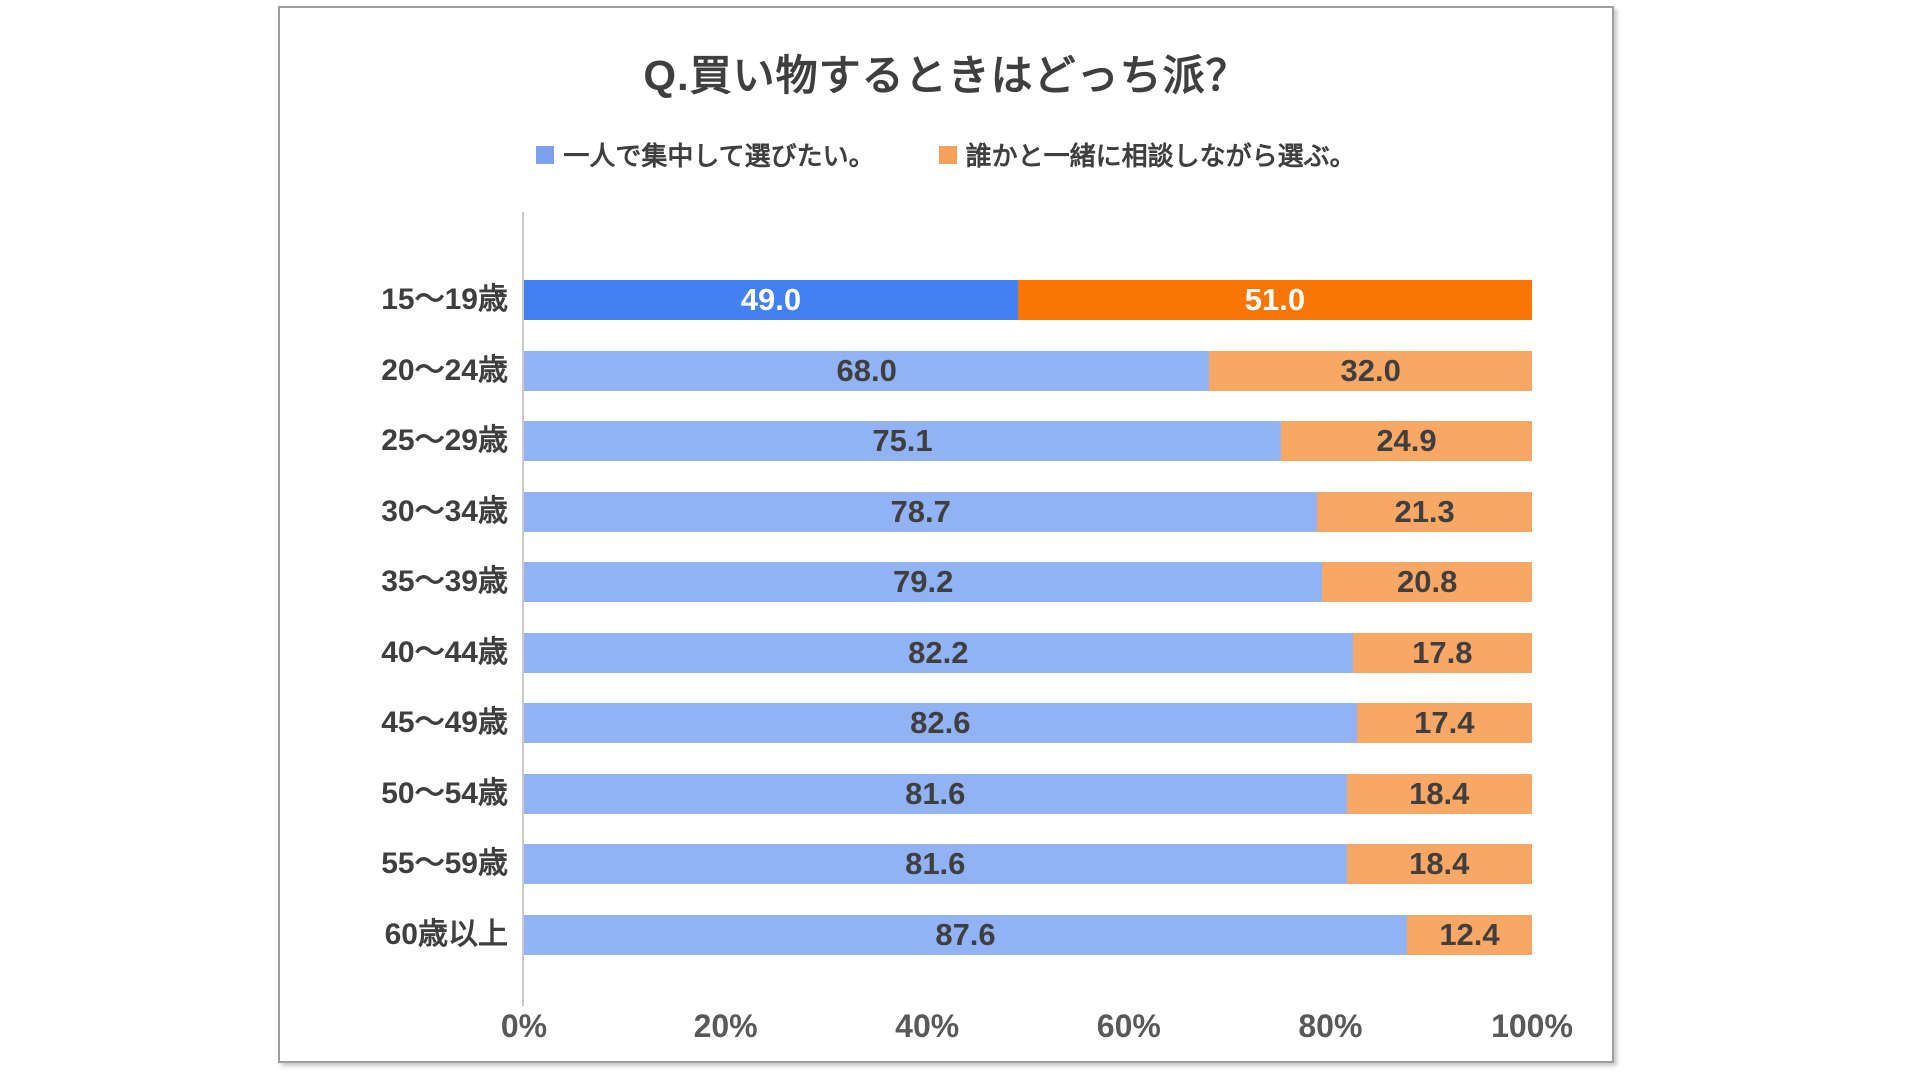 The image size is (1920, 1080). I want to click on value-label-together: 24.9, so click(1406, 440).